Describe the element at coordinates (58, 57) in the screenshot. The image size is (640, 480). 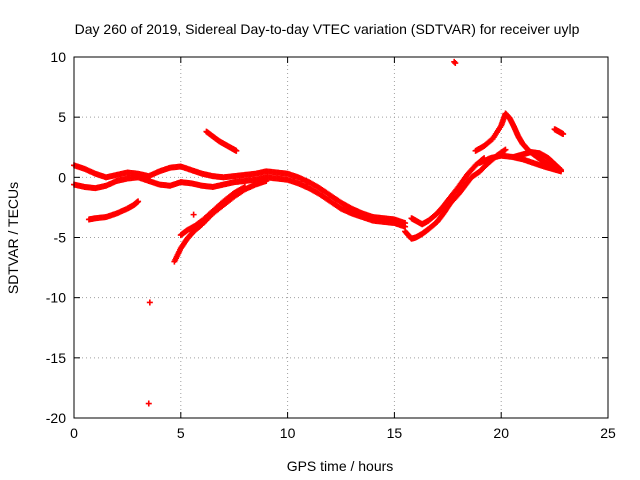
I see `y-tick-label: 10` at that location.